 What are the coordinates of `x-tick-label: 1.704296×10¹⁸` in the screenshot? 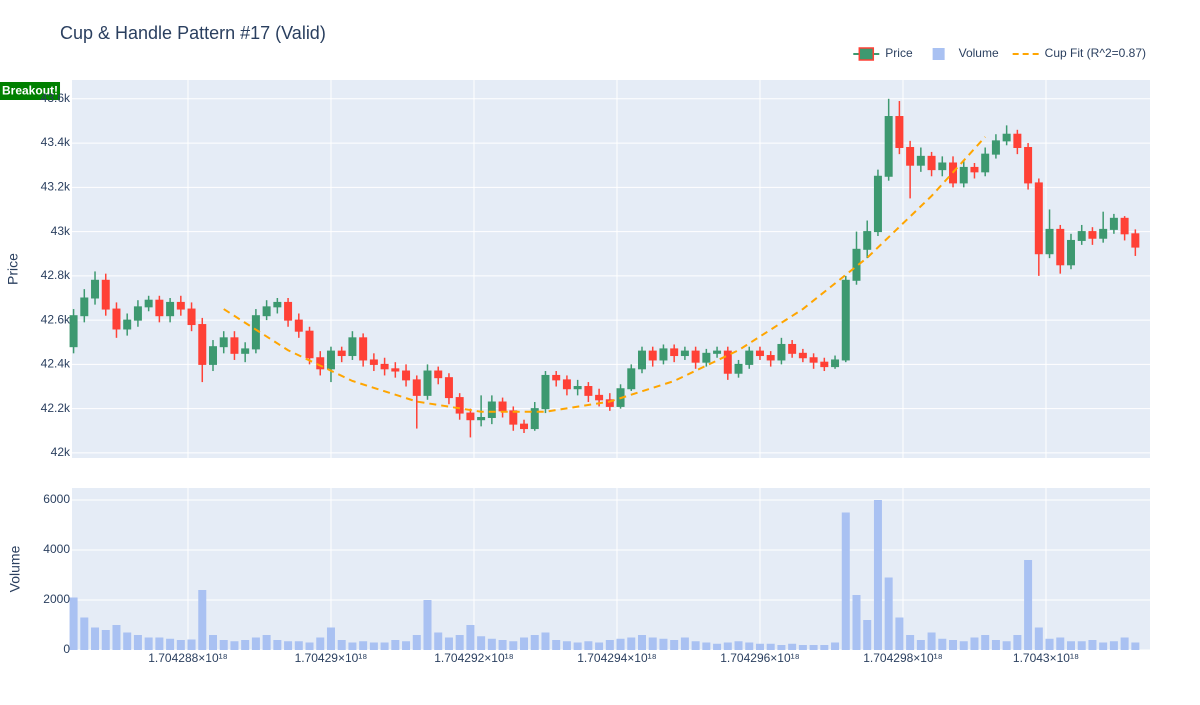 It's located at (759, 658).